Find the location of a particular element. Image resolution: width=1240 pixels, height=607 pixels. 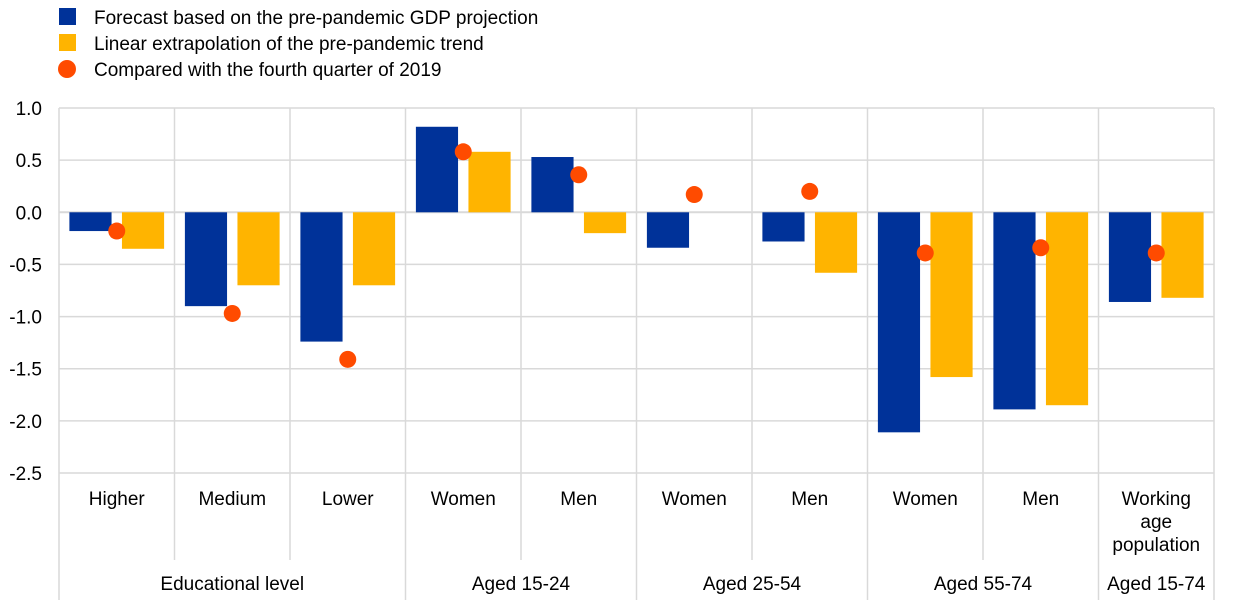

y-tick-label: -2.5 is located at coordinates (25, 474).